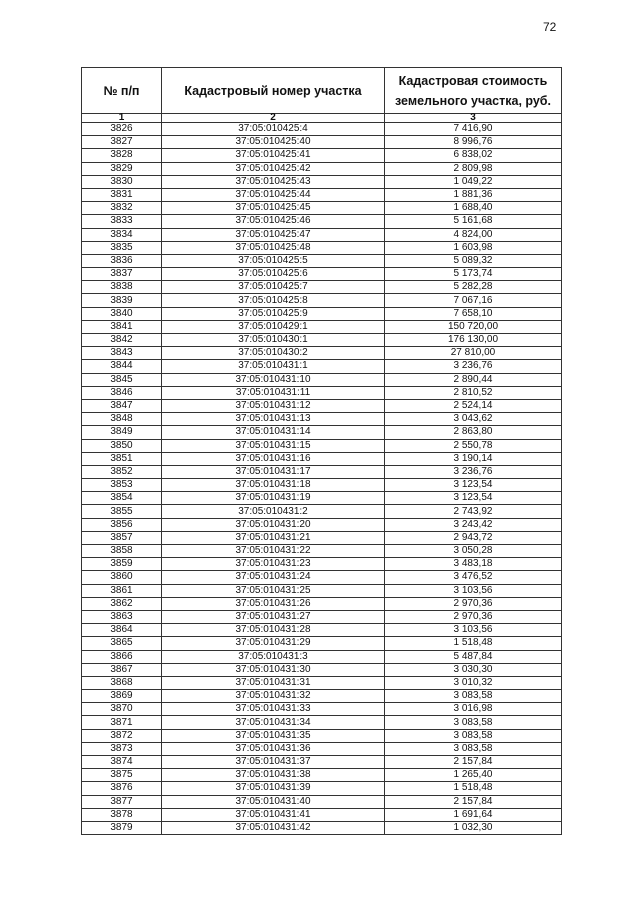  What do you see at coordinates (473, 432) in the screenshot?
I see `cadastral-value: 2 863,80` at bounding box center [473, 432].